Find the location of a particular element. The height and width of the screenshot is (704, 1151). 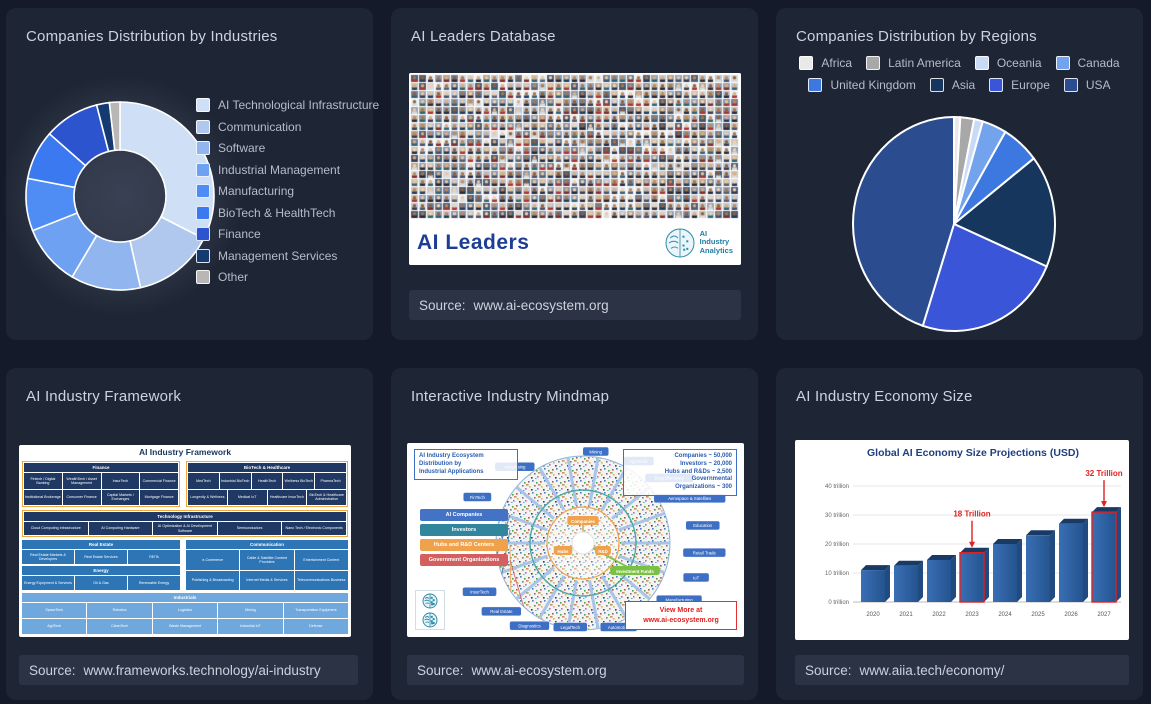

framework-cell-longevity-wellness: Longevity & Wellness is located at coordinates (207, 497).